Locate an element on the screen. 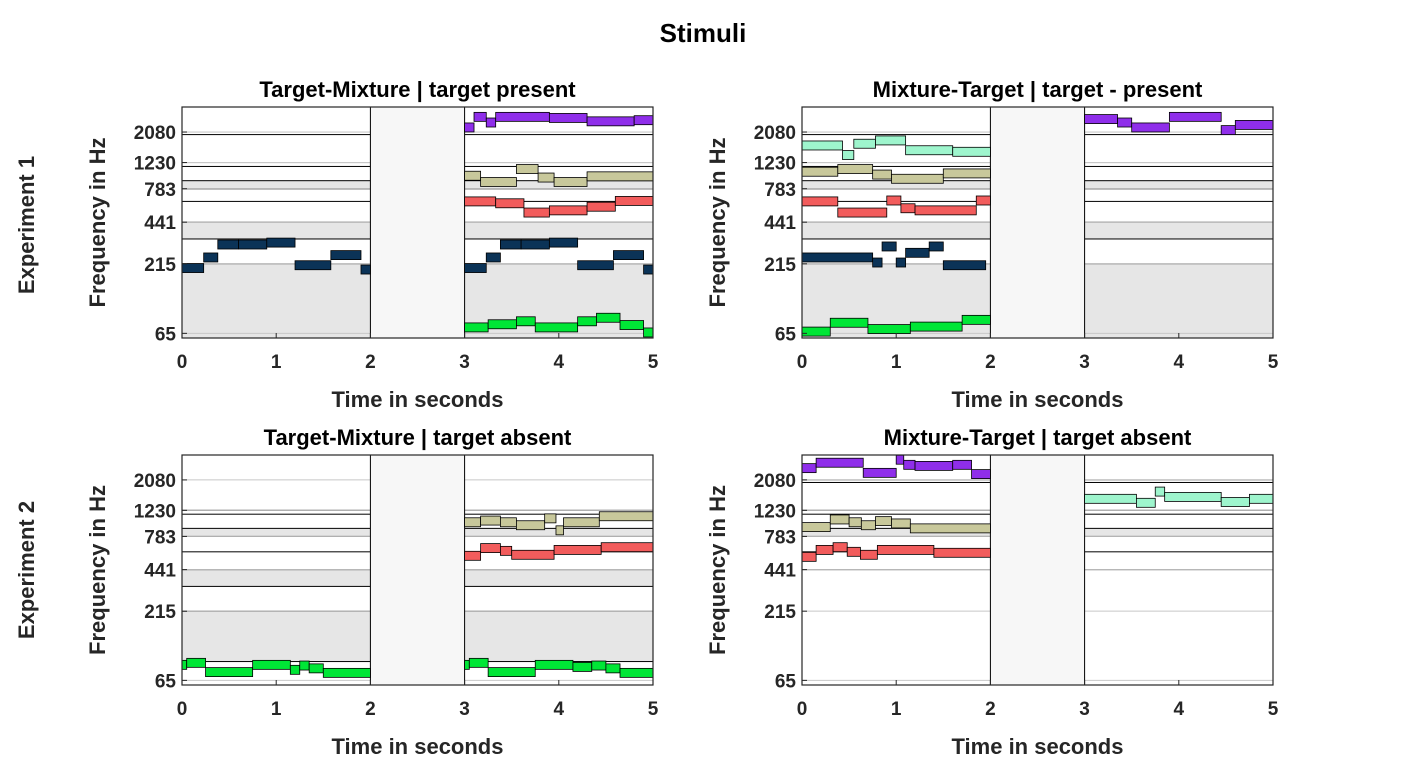 This screenshot has height=781, width=1406. figure-title: Stimuli is located at coordinates (703, 33).